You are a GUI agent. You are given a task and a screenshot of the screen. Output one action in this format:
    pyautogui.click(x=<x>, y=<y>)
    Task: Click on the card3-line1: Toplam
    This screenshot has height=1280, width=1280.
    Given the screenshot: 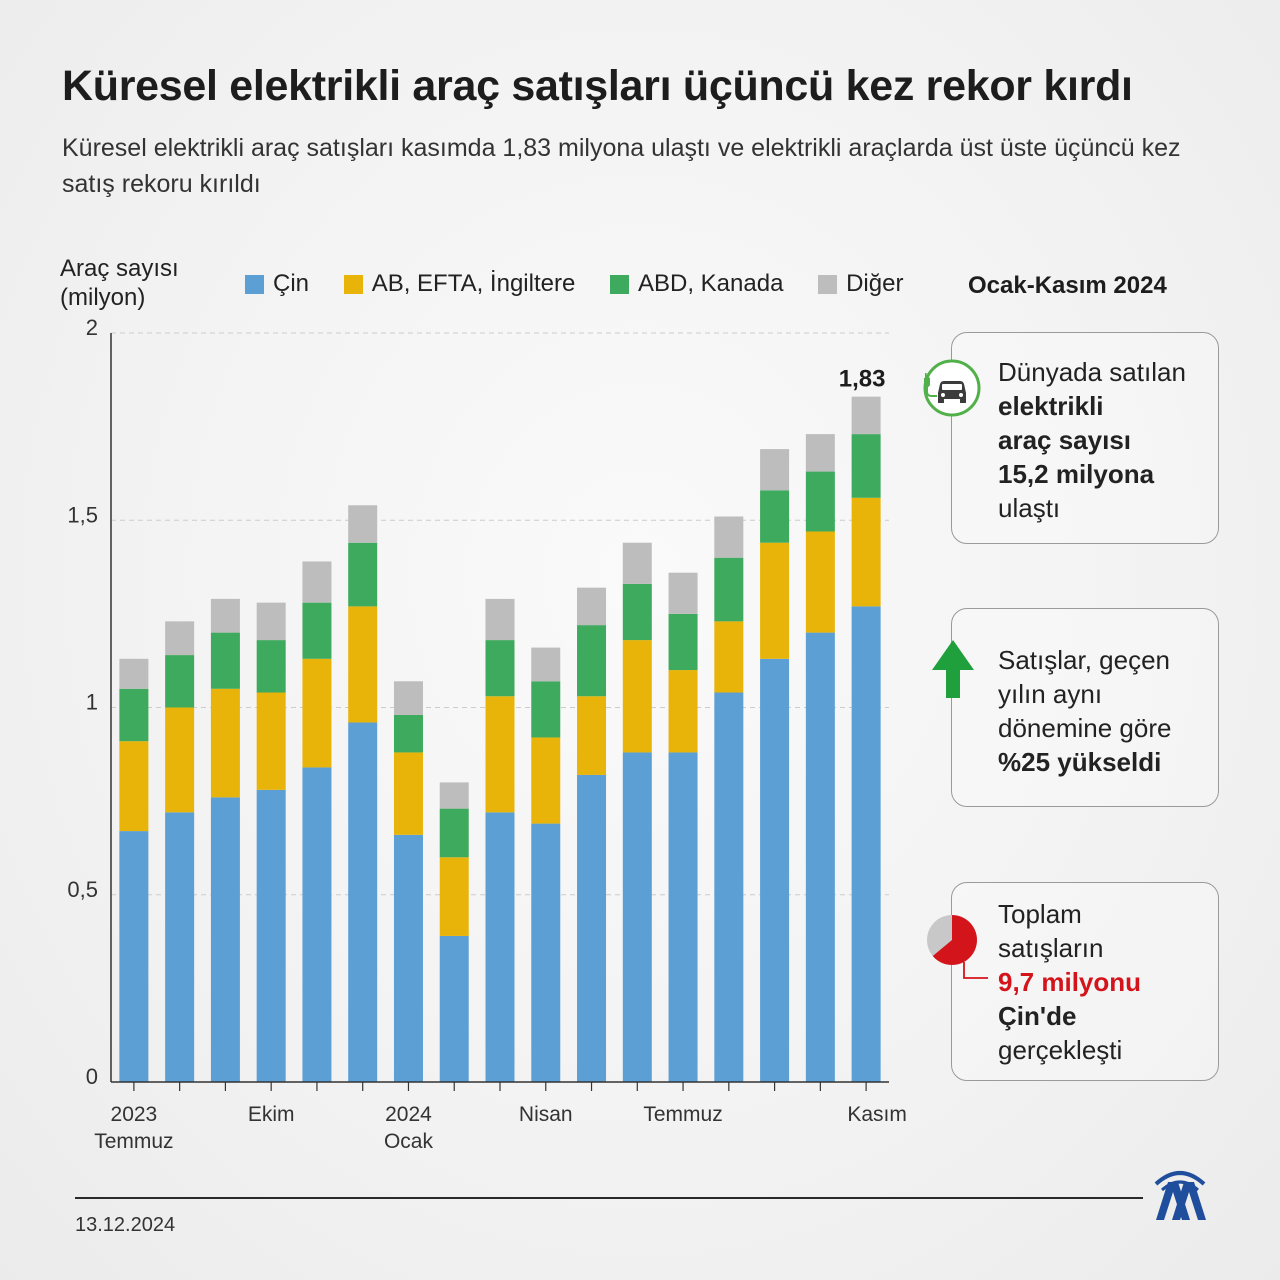 What is the action you would take?
    pyautogui.click(x=1040, y=914)
    